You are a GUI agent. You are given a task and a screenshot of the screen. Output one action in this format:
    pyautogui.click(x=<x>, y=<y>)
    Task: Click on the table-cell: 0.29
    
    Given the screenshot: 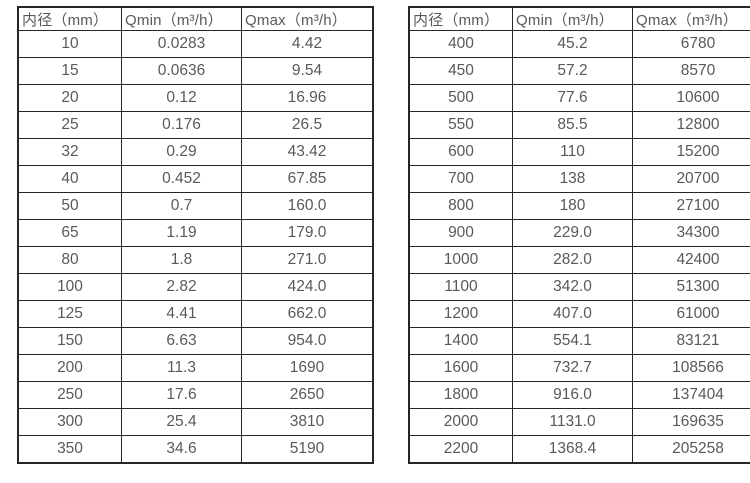 What is the action you would take?
    pyautogui.click(x=181, y=152)
    